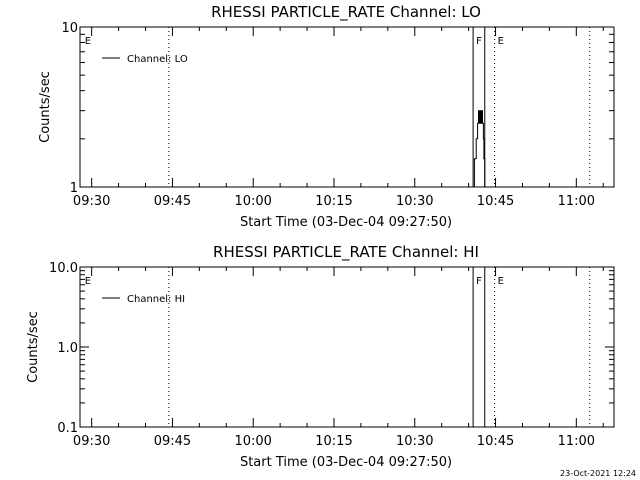  I want to click on y-tick-label: 0.1, so click(67, 428).